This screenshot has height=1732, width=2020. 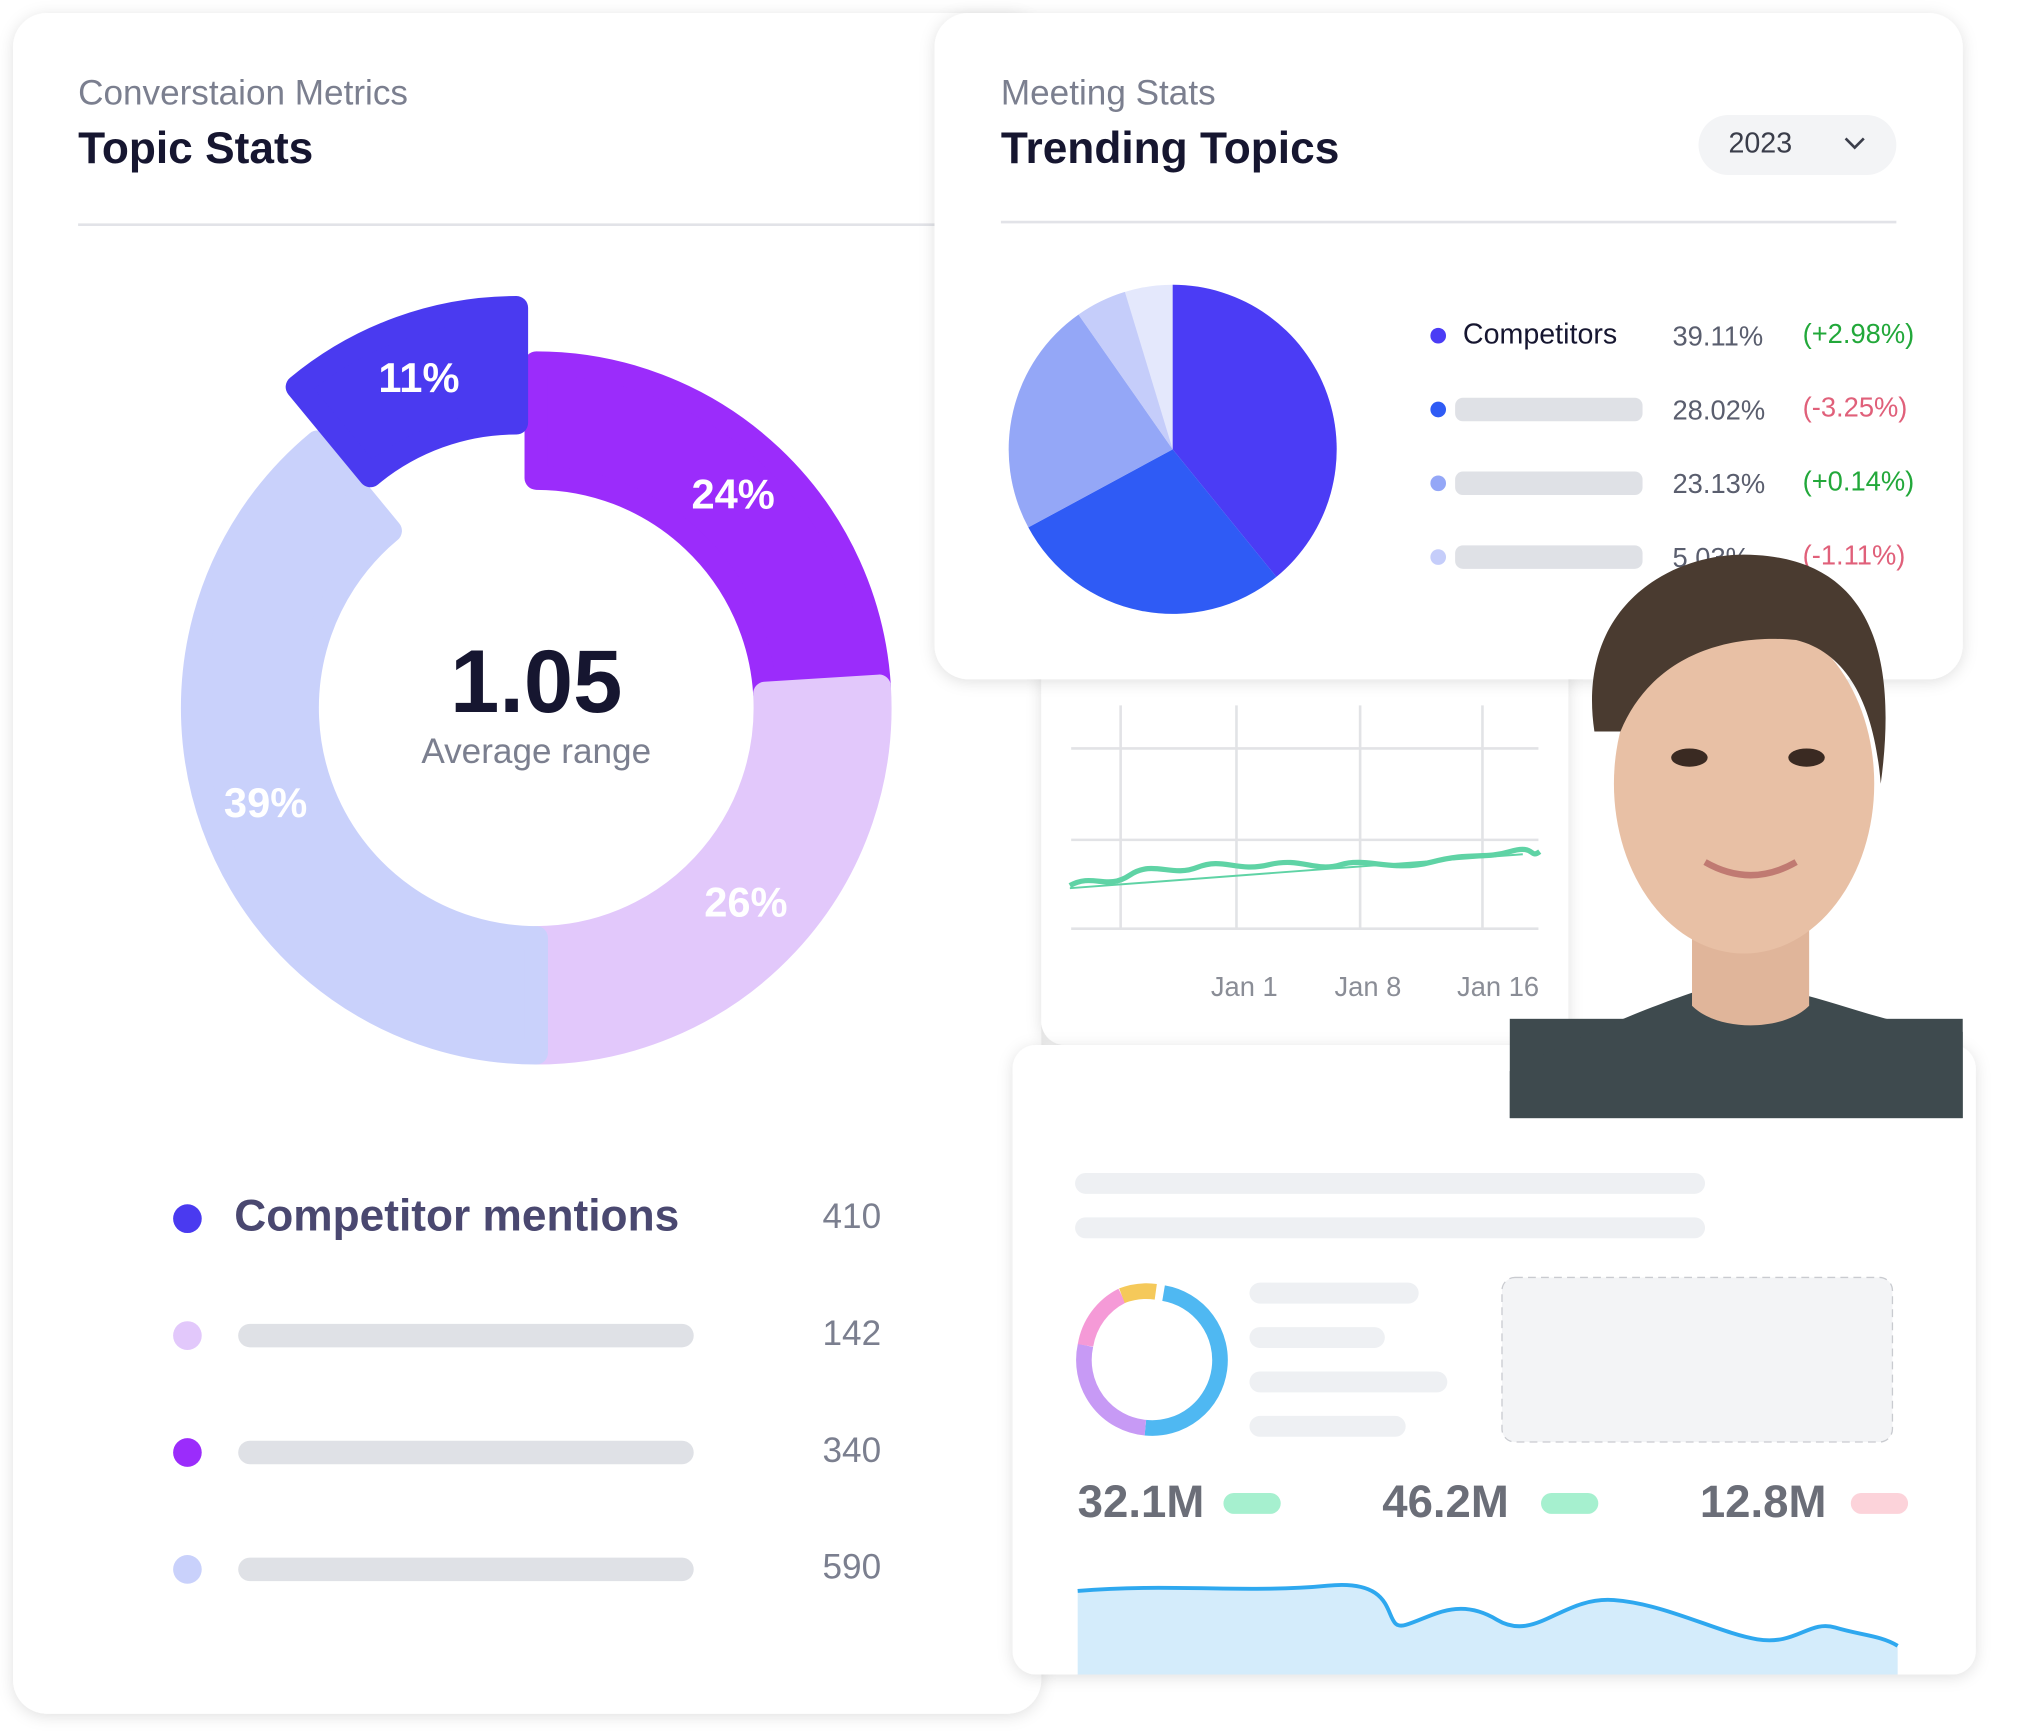 What do you see at coordinates (852, 1567) in the screenshot?
I see `legend-value: 590` at bounding box center [852, 1567].